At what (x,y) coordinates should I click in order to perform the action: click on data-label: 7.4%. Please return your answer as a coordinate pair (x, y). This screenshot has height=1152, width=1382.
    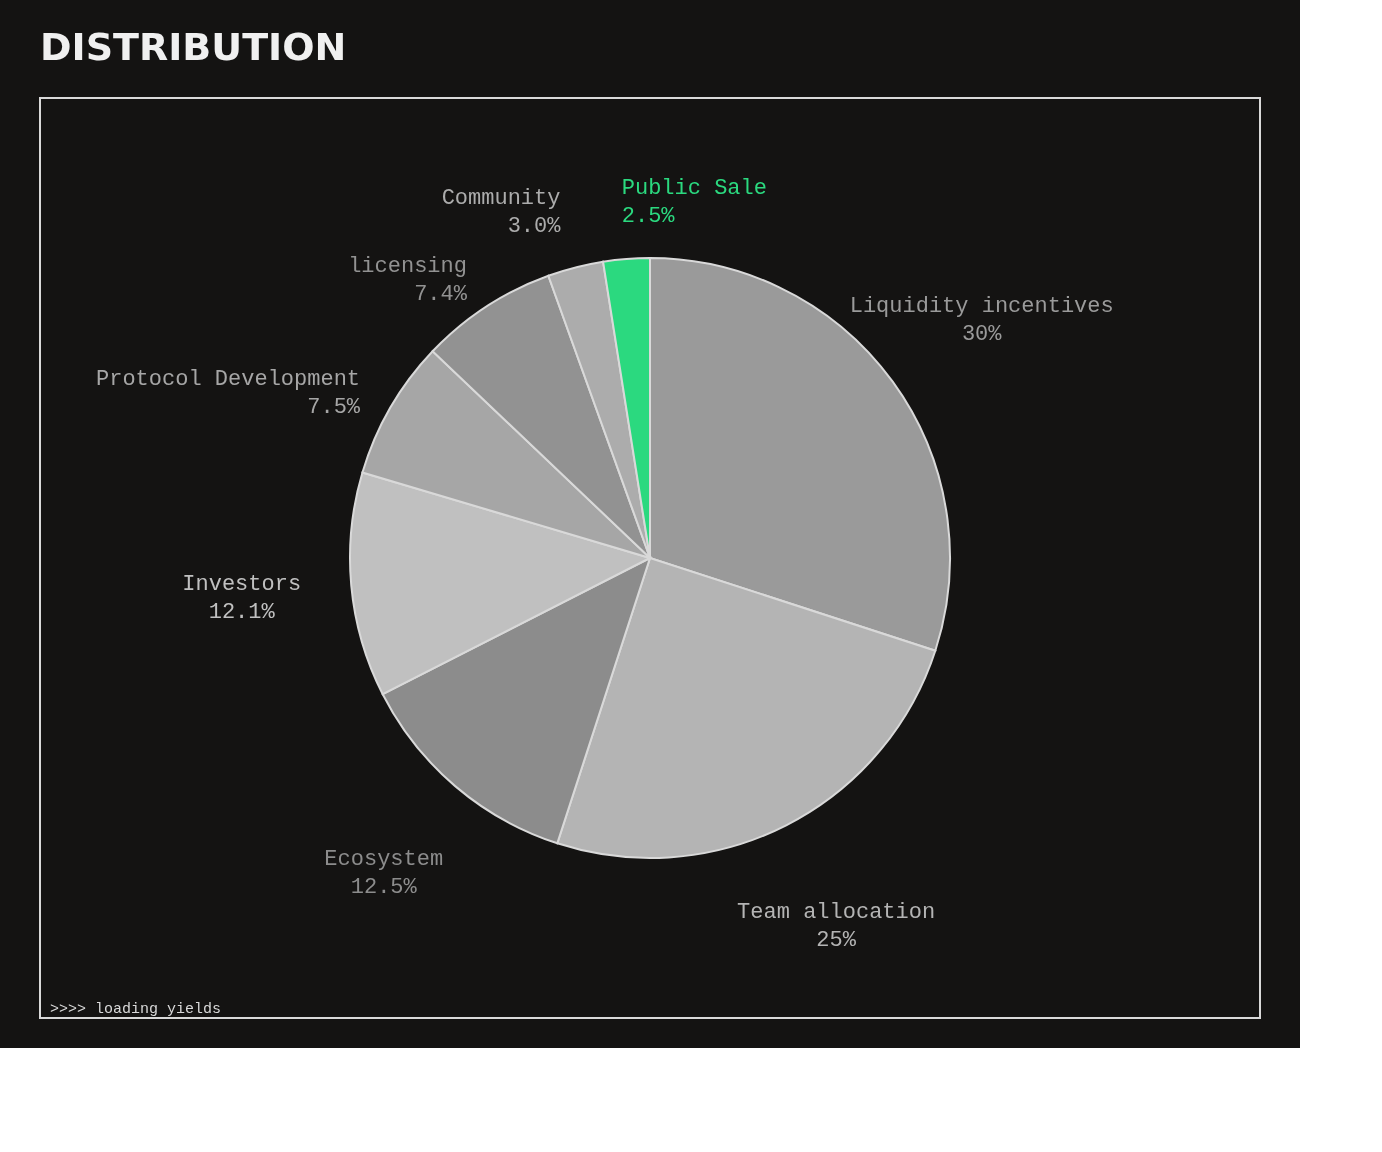
    Looking at the image, I should click on (441, 295).